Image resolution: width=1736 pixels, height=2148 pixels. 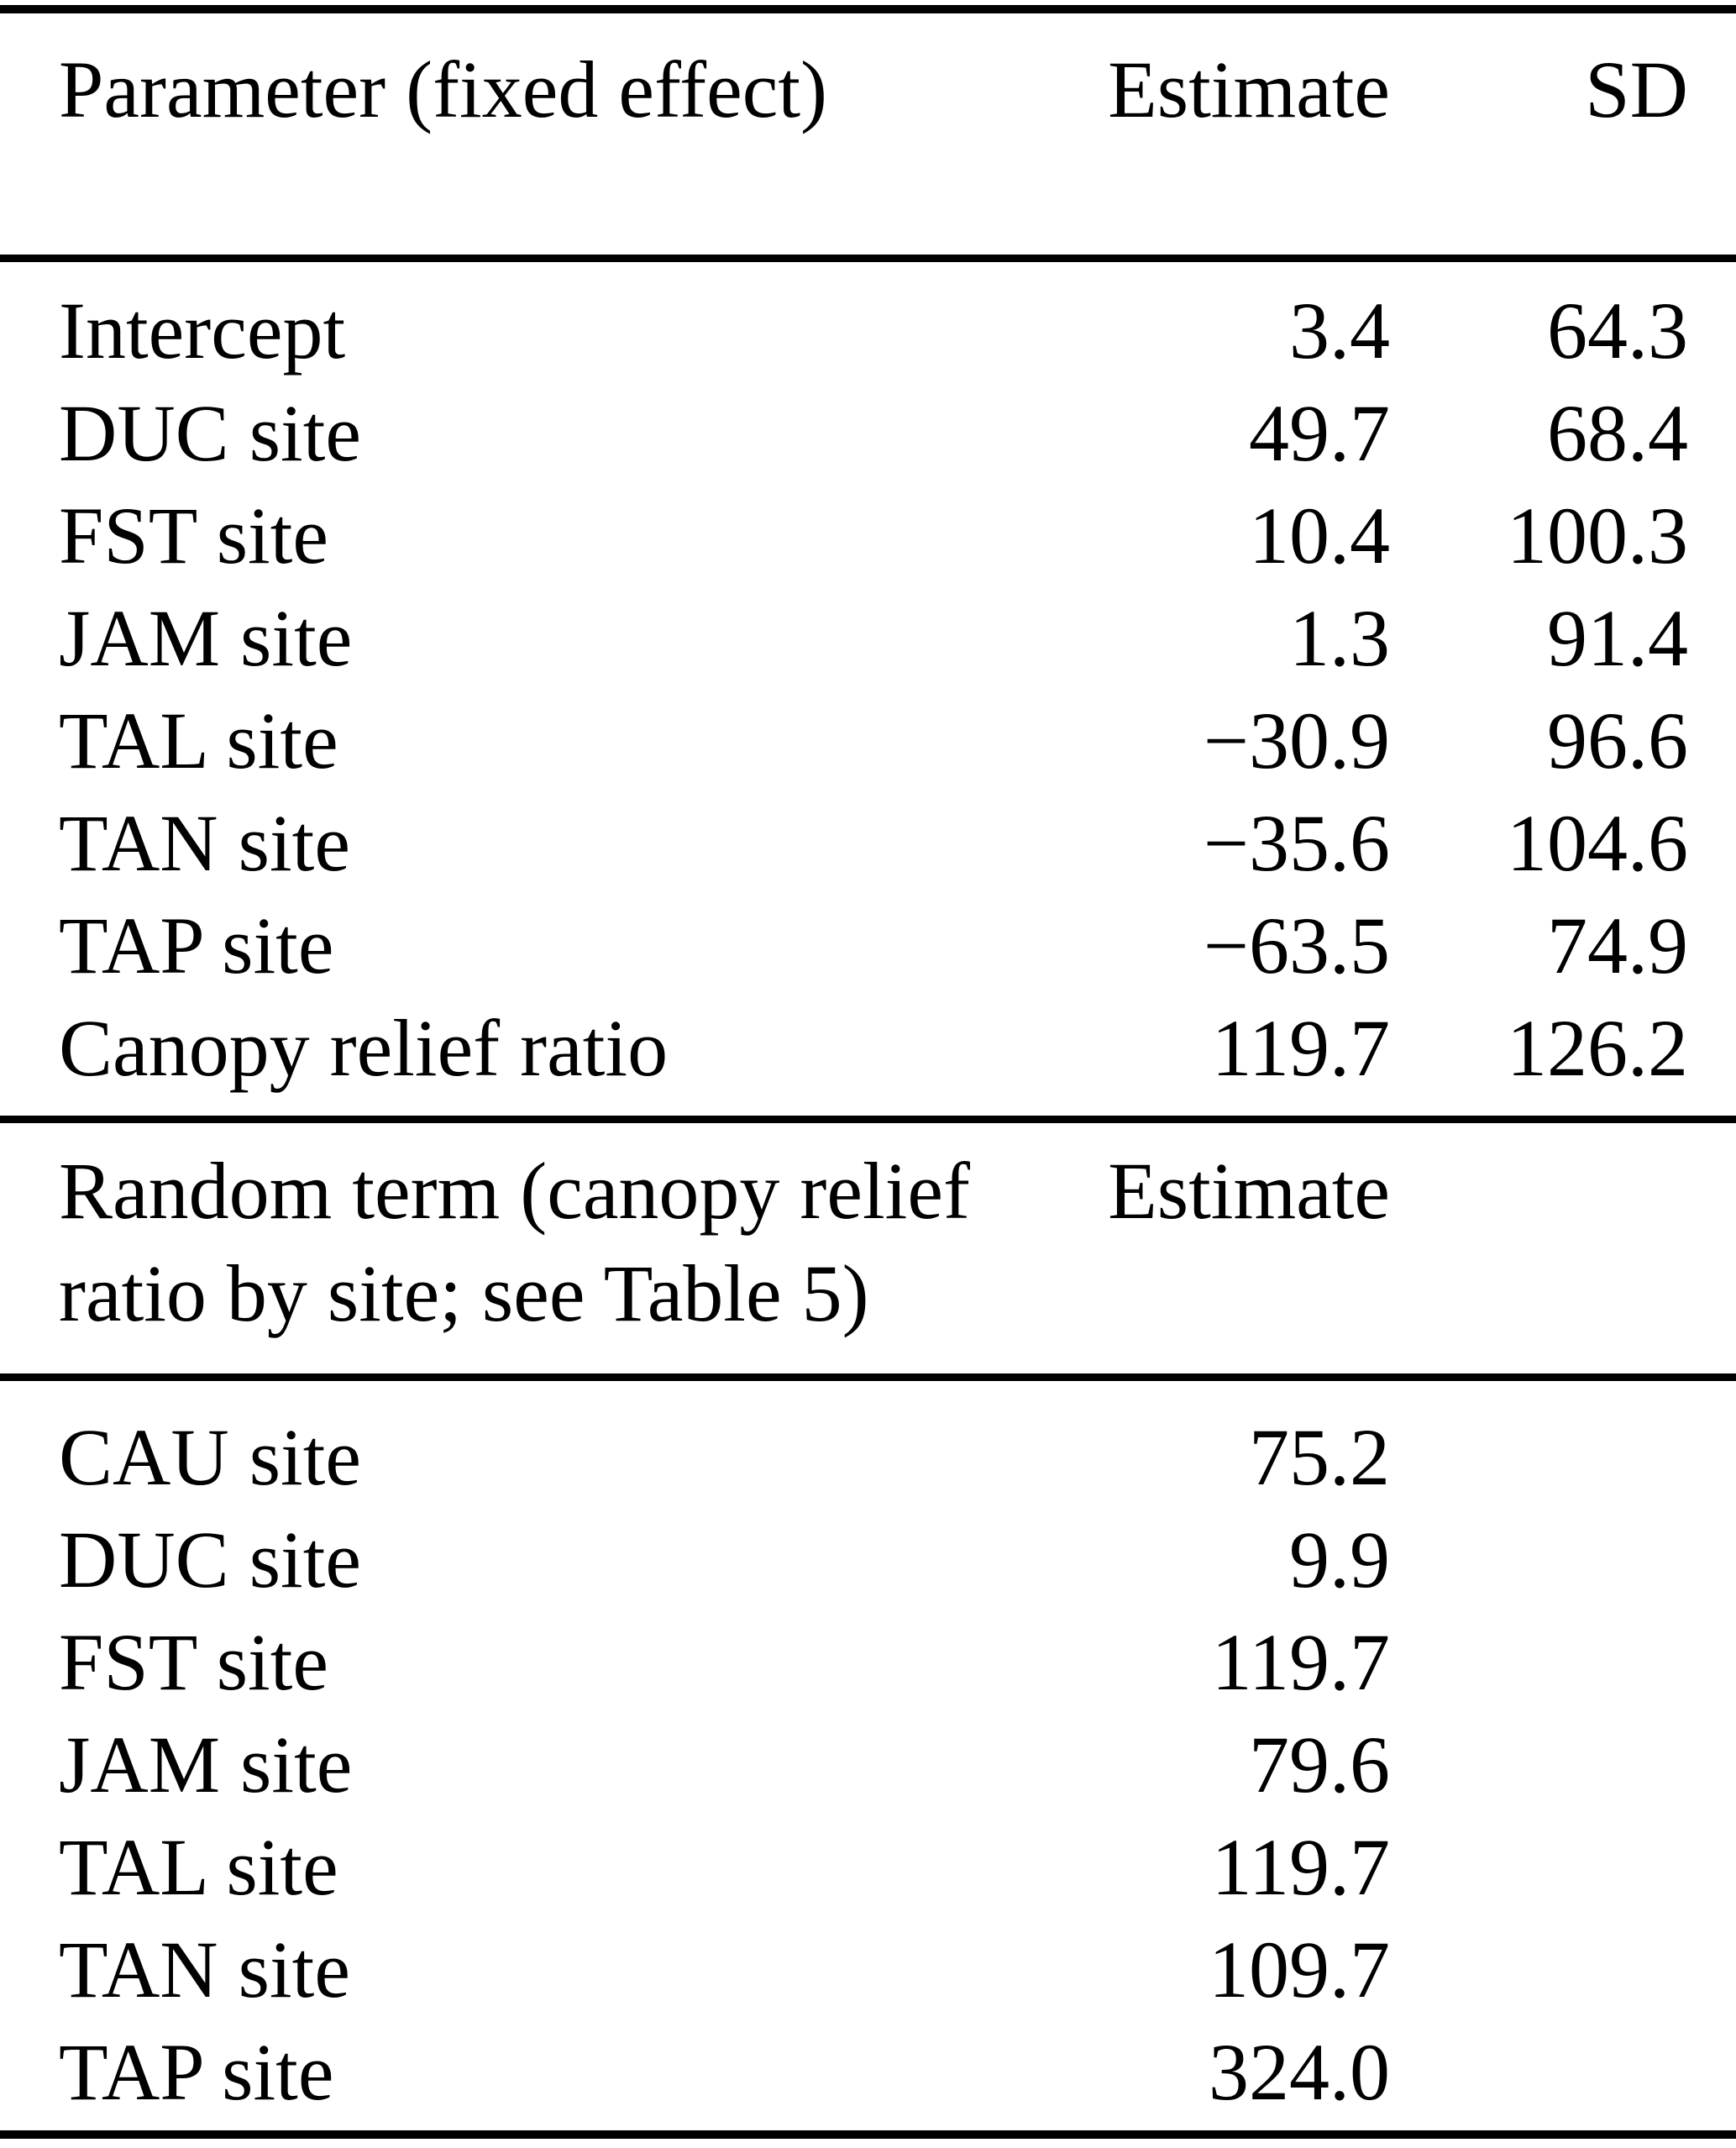 I want to click on table-top-rule, so click(x=868, y=9).